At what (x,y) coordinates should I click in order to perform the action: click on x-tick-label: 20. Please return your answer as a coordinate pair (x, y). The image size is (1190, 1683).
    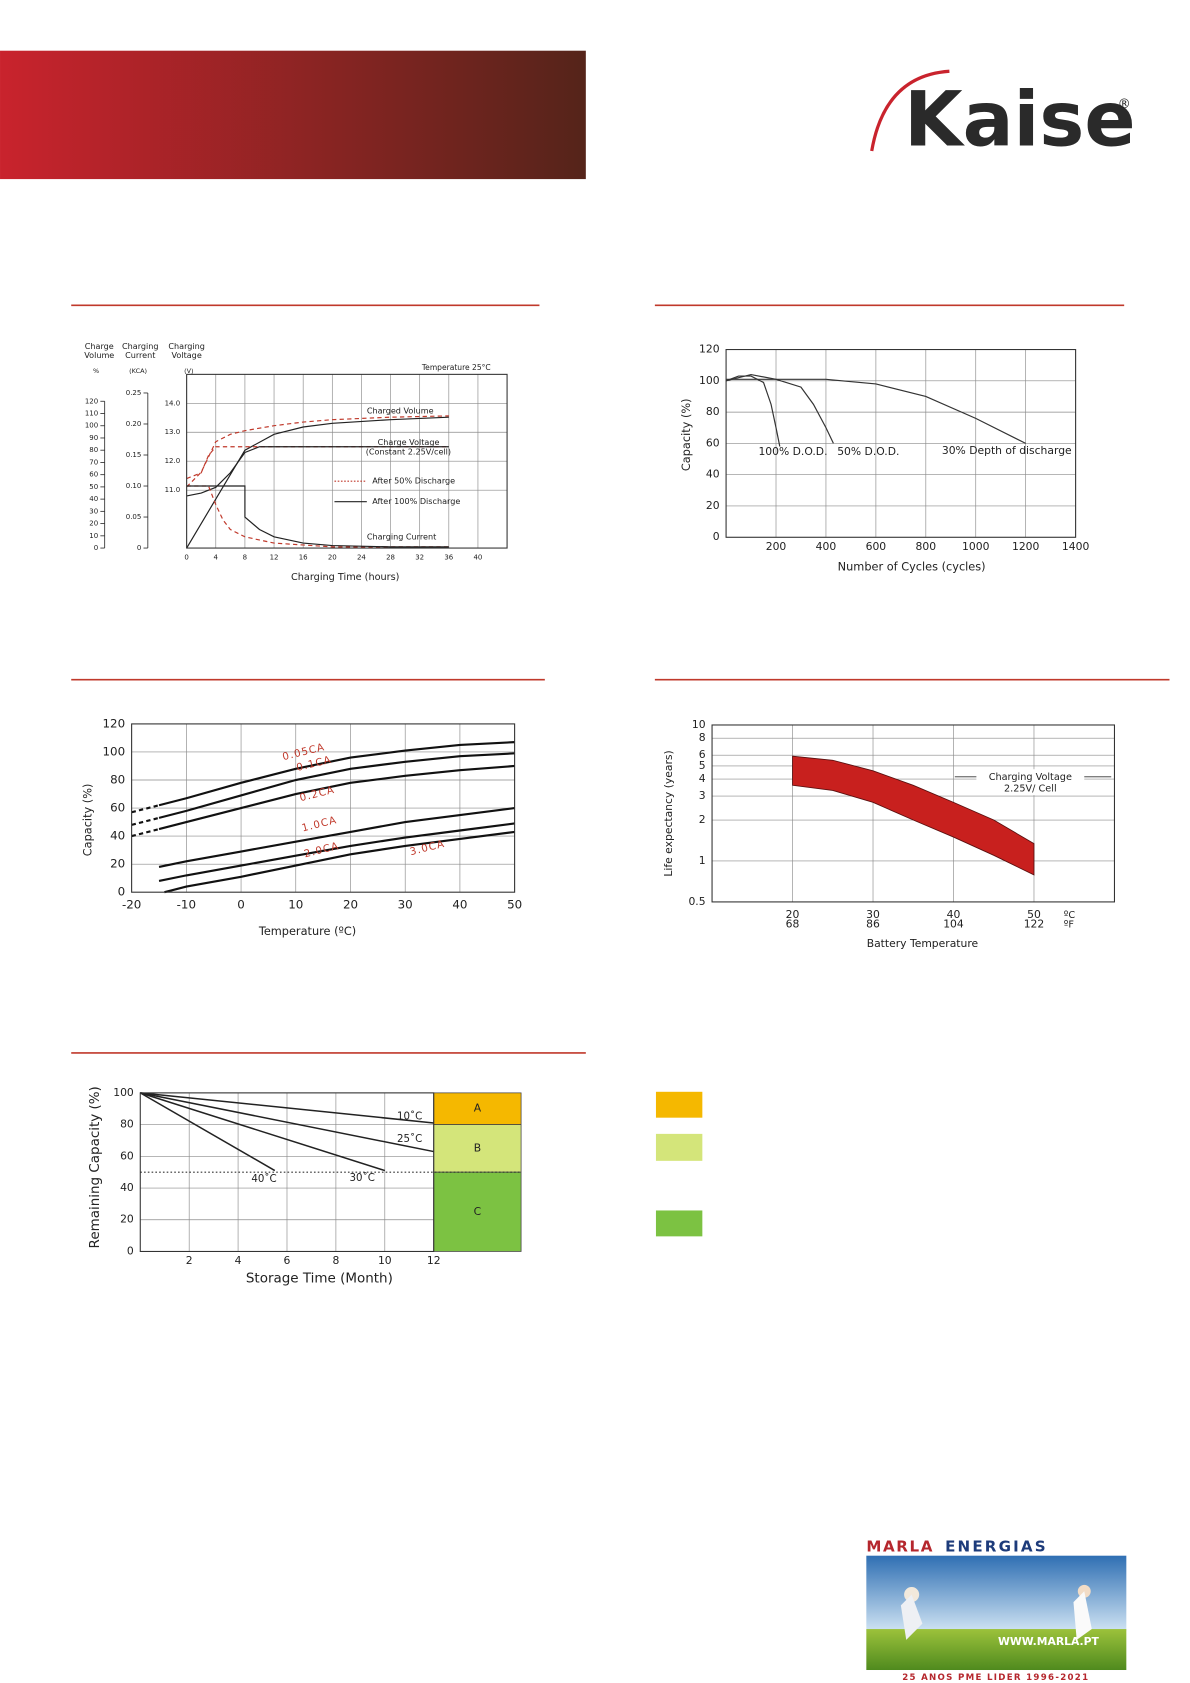
    Looking at the image, I should click on (332, 557).